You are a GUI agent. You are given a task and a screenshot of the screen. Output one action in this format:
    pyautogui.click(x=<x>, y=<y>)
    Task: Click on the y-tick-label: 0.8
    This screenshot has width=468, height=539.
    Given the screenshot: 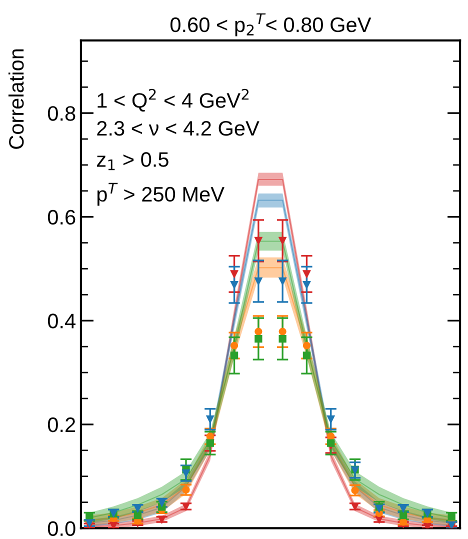 What is the action you would take?
    pyautogui.click(x=62, y=113)
    